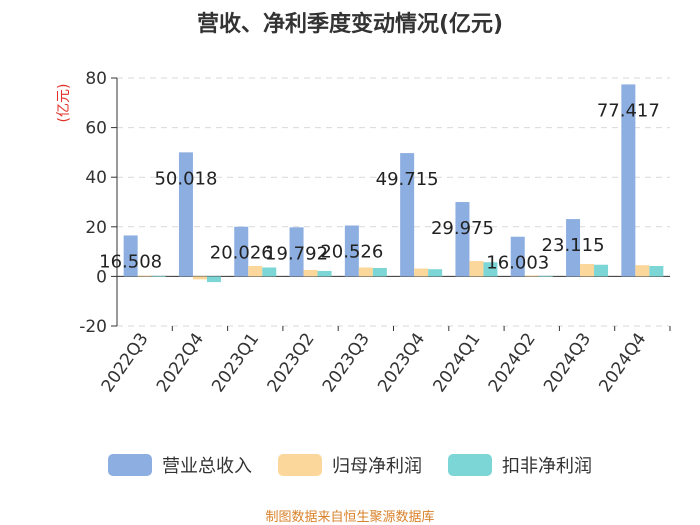  I want to click on x-tick-label: 2023Q1, so click(235, 362).